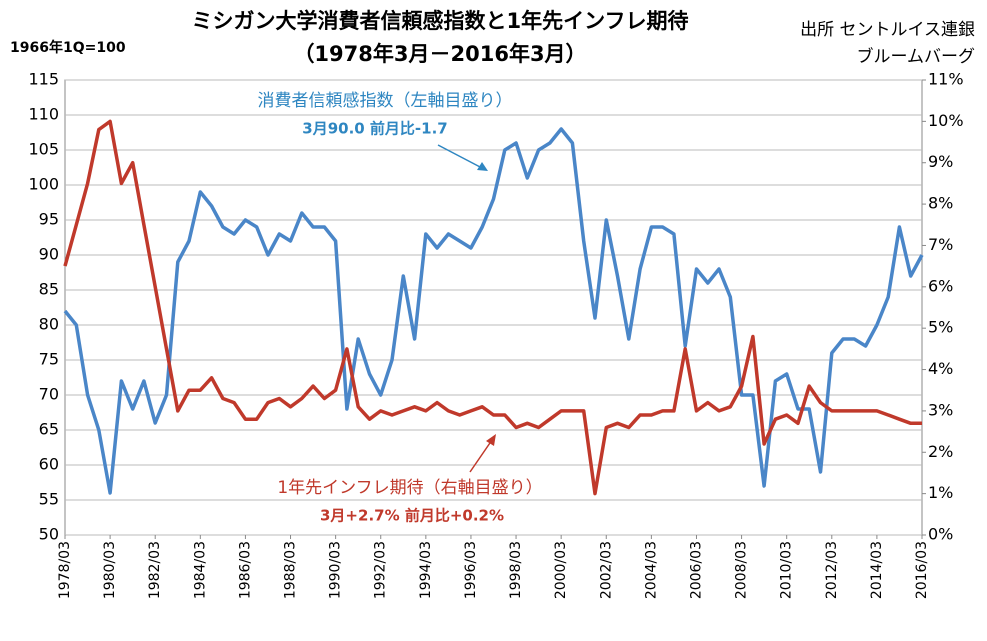 Image resolution: width=987 pixels, height=641 pixels. I want to click on x-tick-label: 2008/03, so click(742, 570).